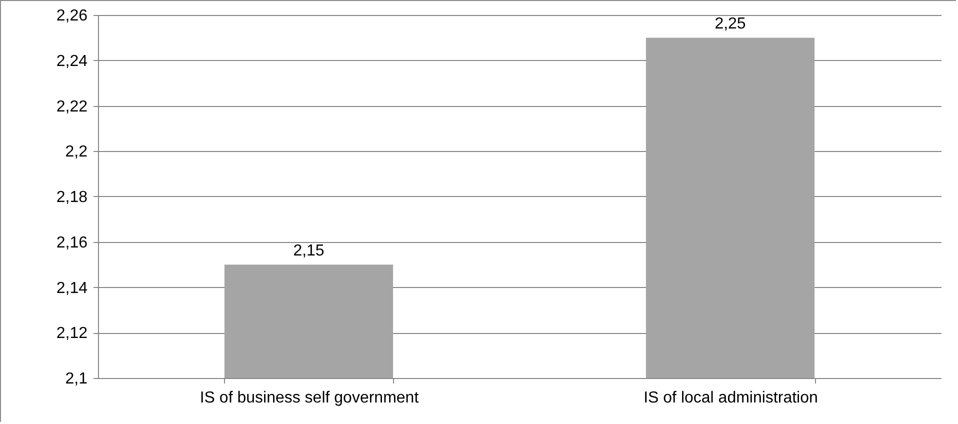 The height and width of the screenshot is (424, 958). What do you see at coordinates (76, 379) in the screenshot?
I see `y-tick-label: 2,1` at bounding box center [76, 379].